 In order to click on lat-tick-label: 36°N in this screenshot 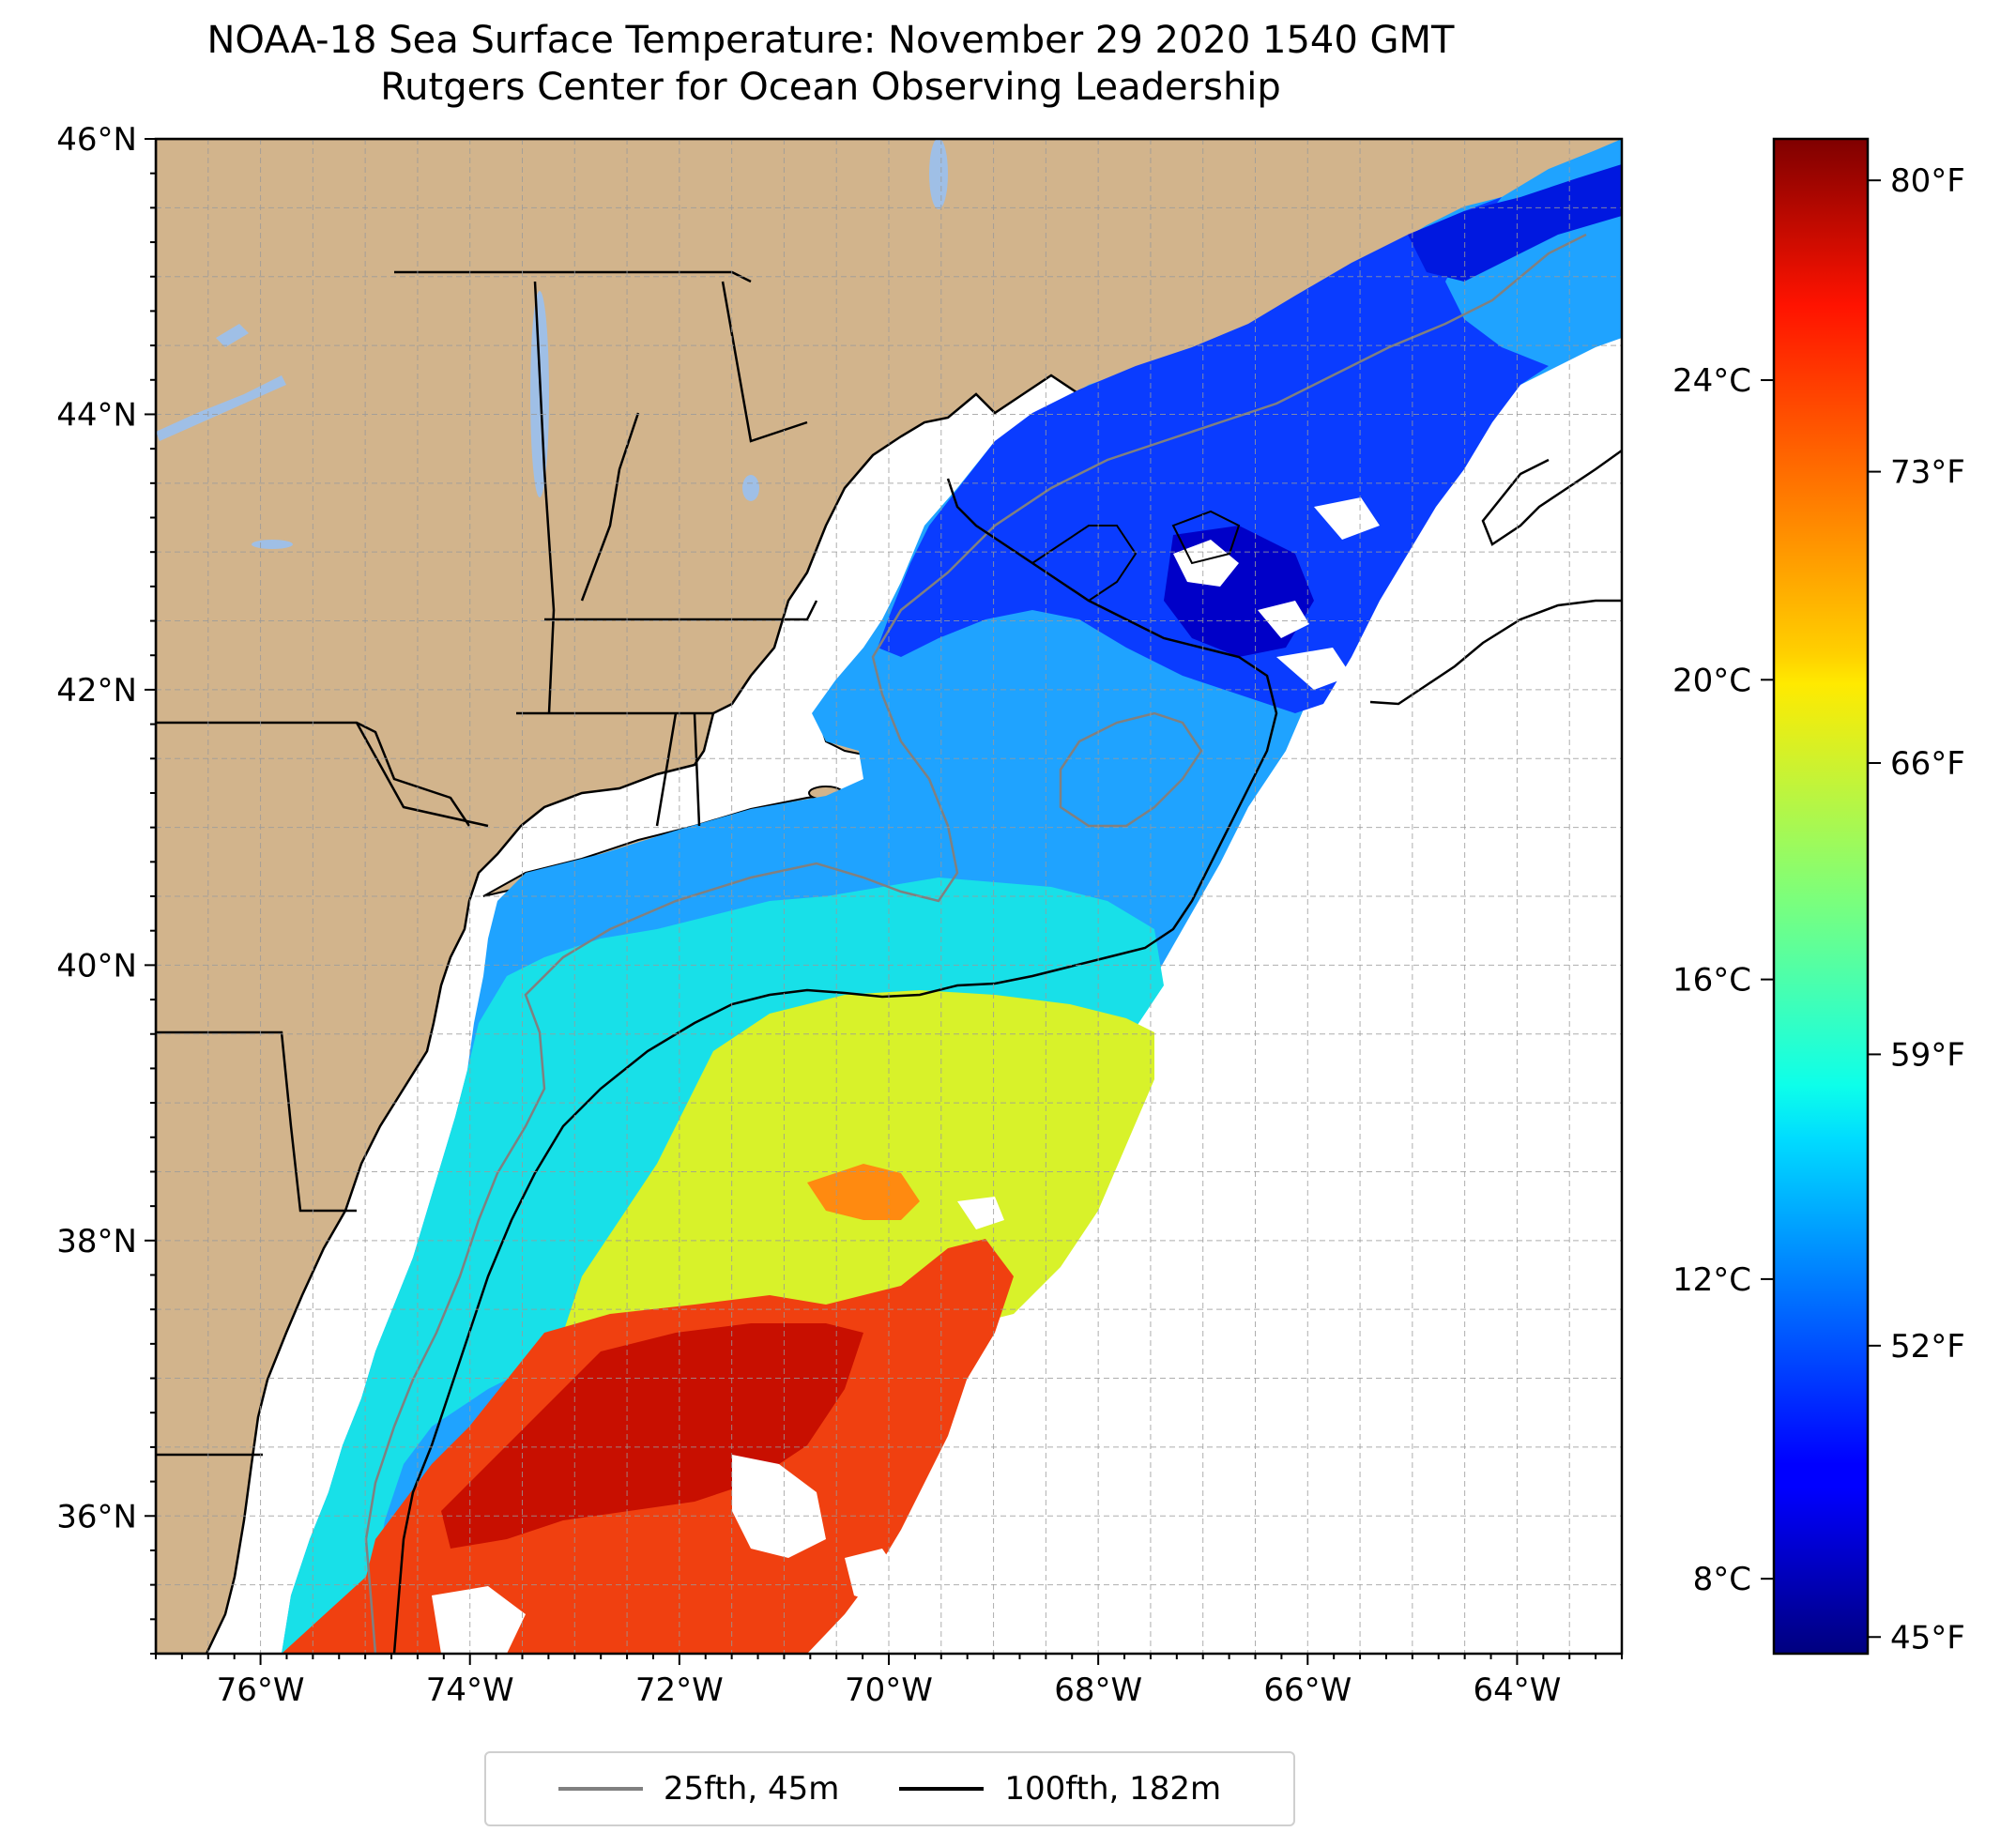, I will do `click(96, 1516)`.